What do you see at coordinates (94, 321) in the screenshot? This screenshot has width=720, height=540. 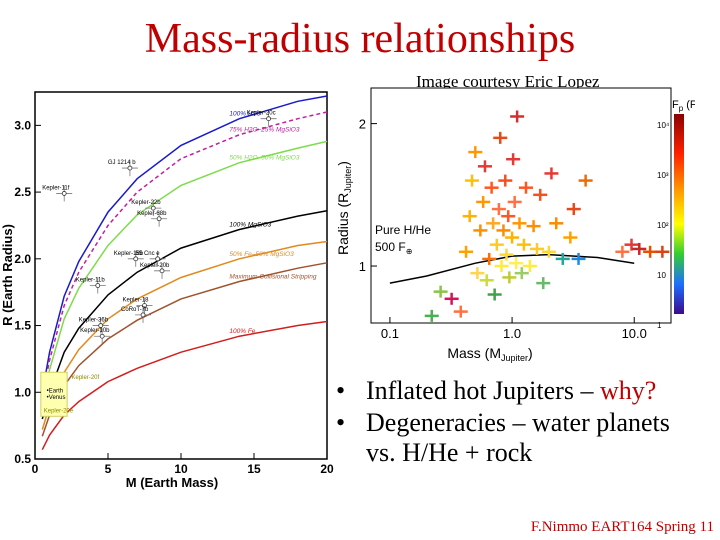 I see `planet-label: Kepler-36b` at bounding box center [94, 321].